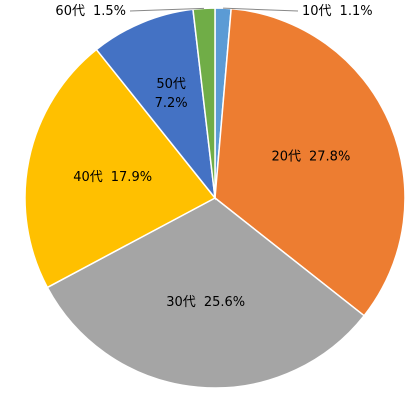 The image size is (420, 400). What do you see at coordinates (286, 156) in the screenshot?
I see `category-label: 20代` at bounding box center [286, 156].